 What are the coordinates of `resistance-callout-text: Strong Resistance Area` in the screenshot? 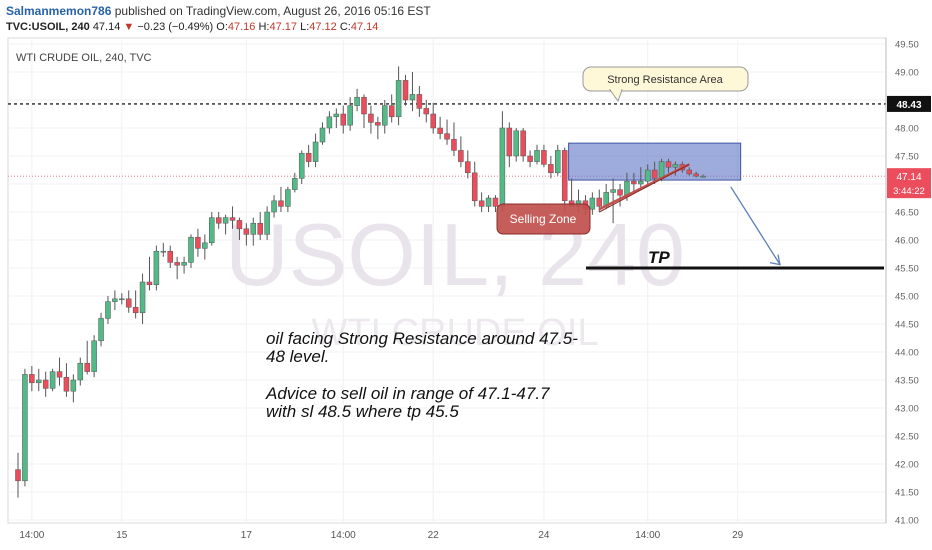 It's located at (665, 80).